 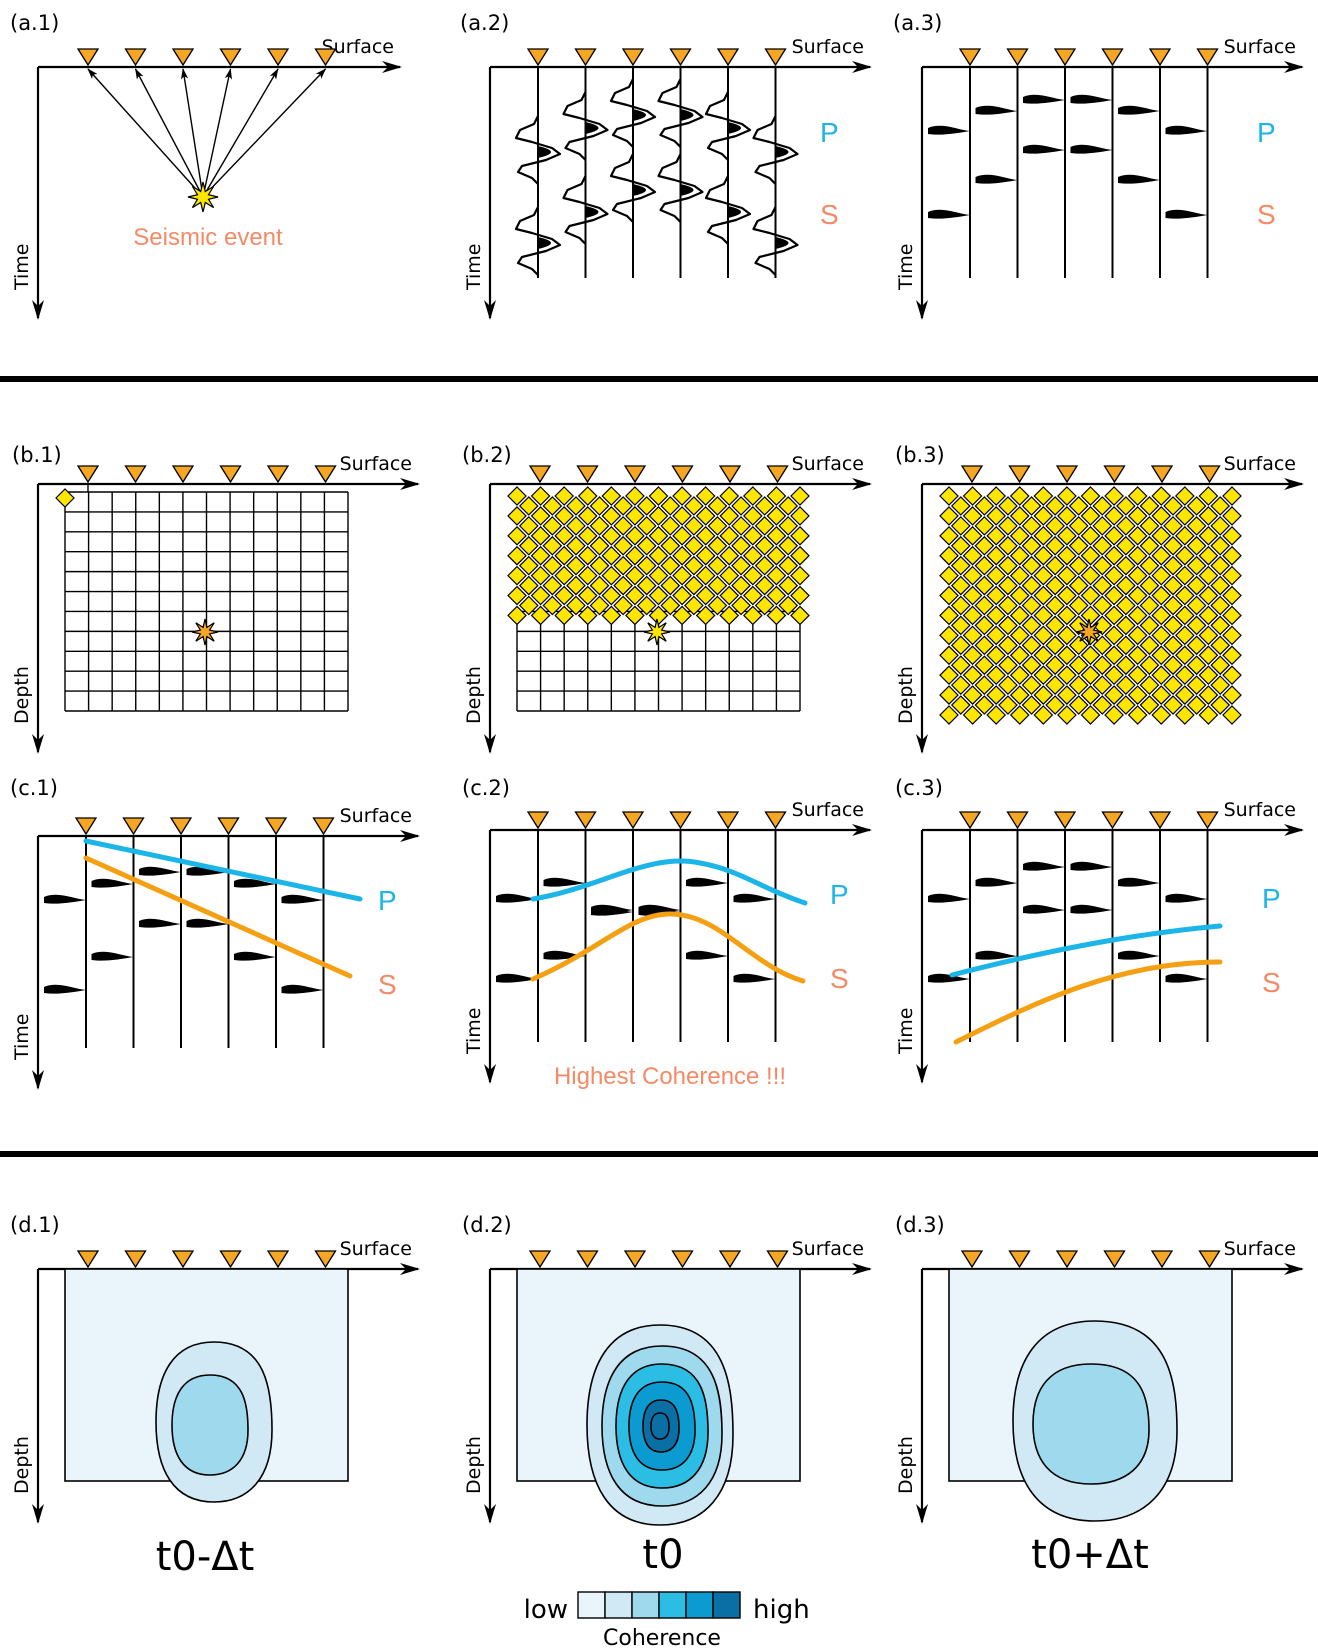 What do you see at coordinates (920, 455) in the screenshot?
I see `panel-label-b3: (b.3)` at bounding box center [920, 455].